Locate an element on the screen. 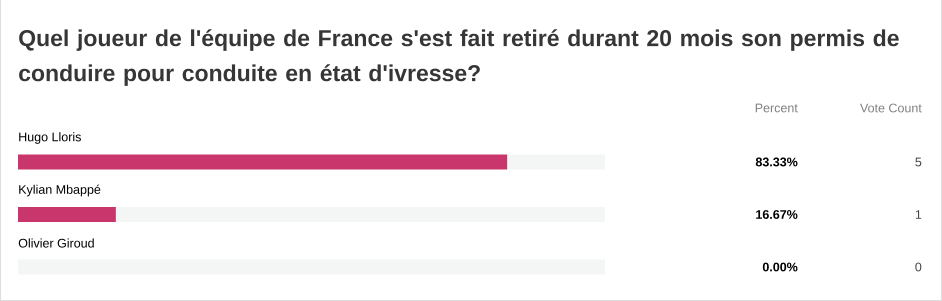  y-tick-label: Olivier Giroud is located at coordinates (56, 243).